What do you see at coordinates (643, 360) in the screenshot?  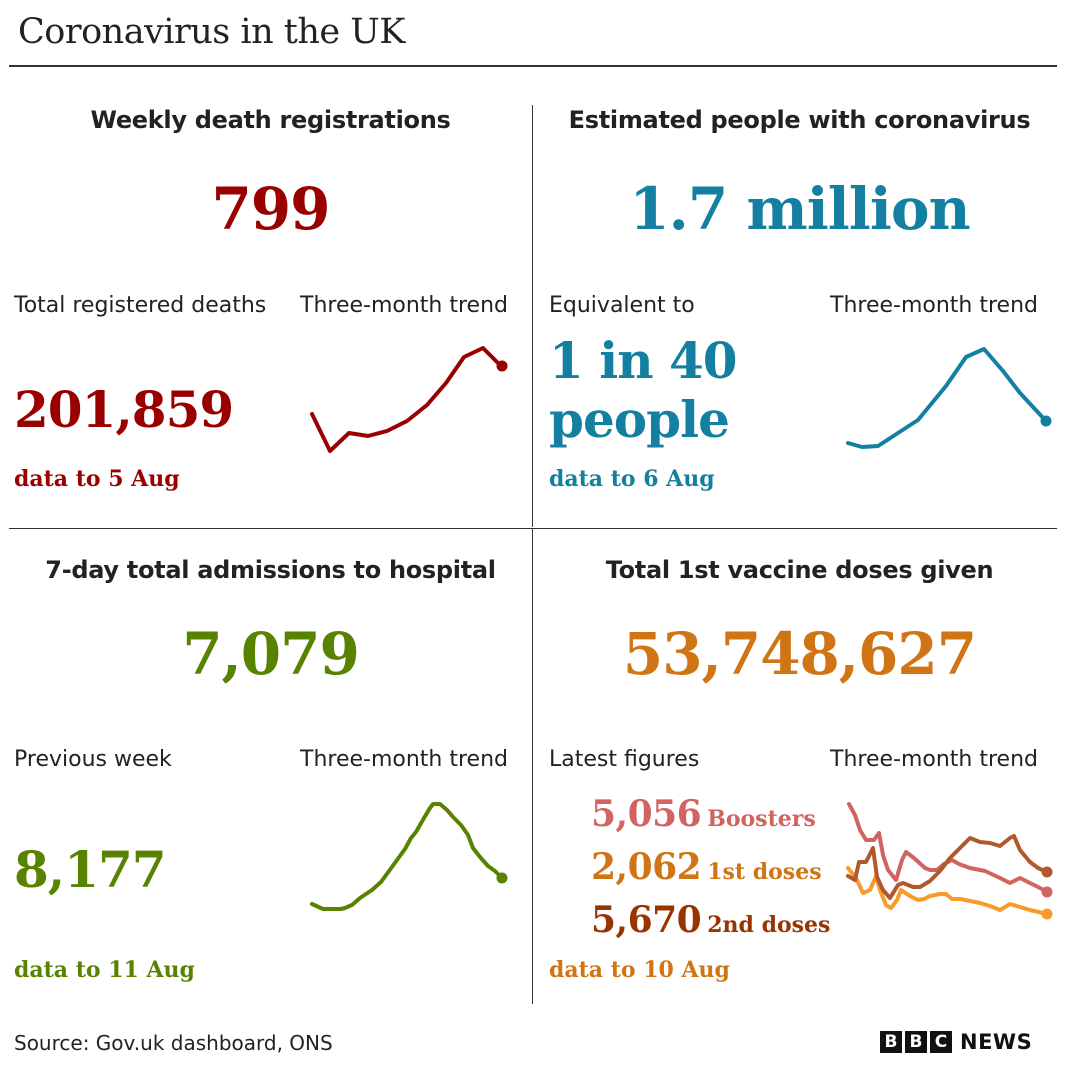 I see `infections-ratio-line1: 1 in 40` at bounding box center [643, 360].